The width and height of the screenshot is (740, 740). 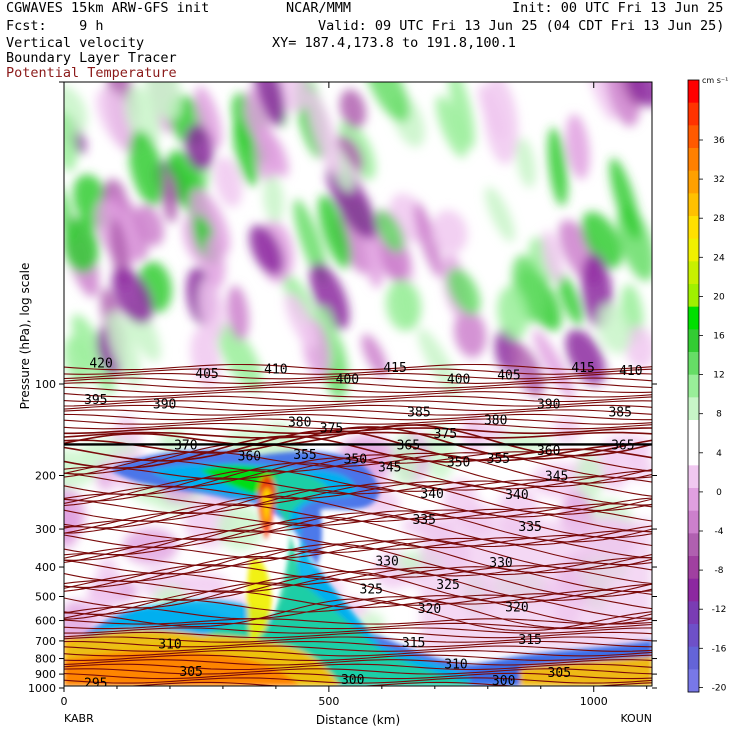 What do you see at coordinates (331, 428) in the screenshot?
I see `theta-label: 375` at bounding box center [331, 428].